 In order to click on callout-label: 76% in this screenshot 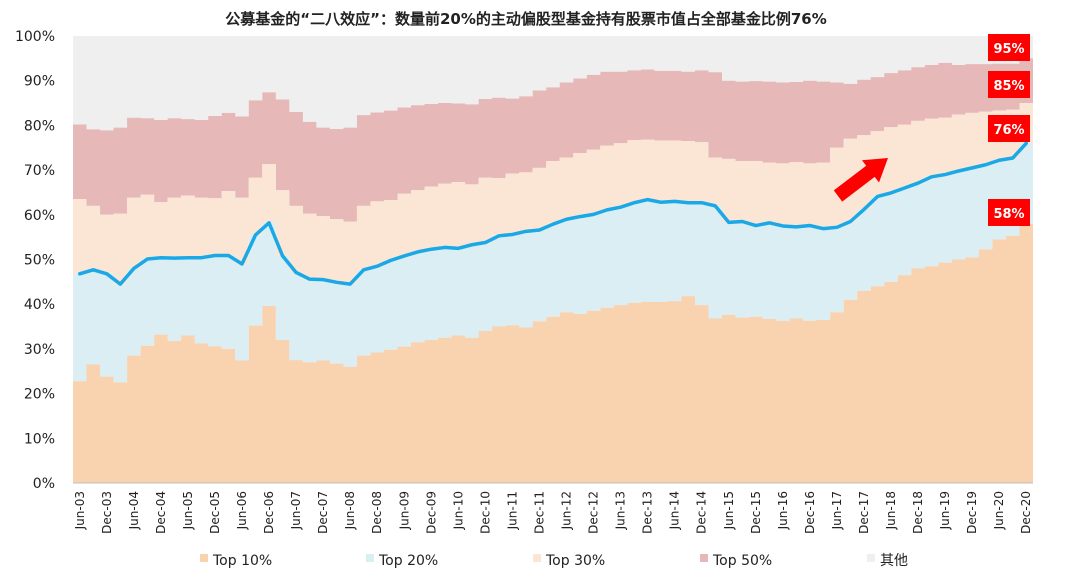, I will do `click(1008, 130)`.